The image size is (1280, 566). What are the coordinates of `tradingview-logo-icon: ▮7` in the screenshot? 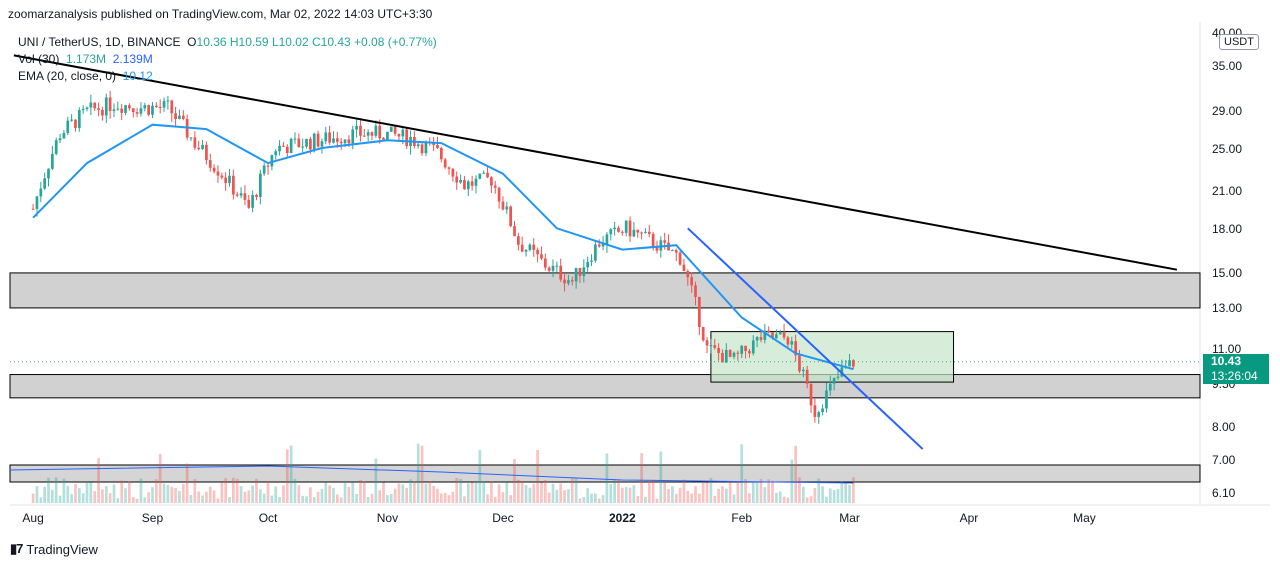 It's located at (16, 548).